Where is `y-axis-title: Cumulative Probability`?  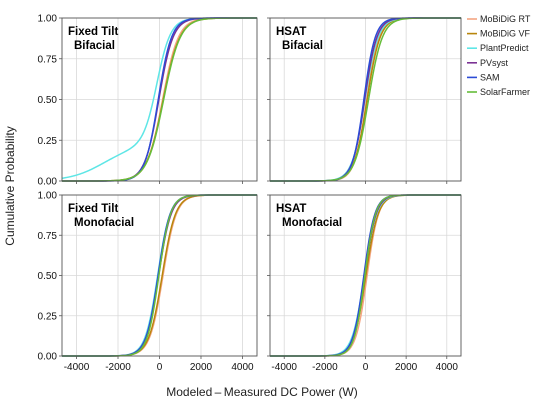
y-axis-title: Cumulative Probability is located at coordinates (10, 185).